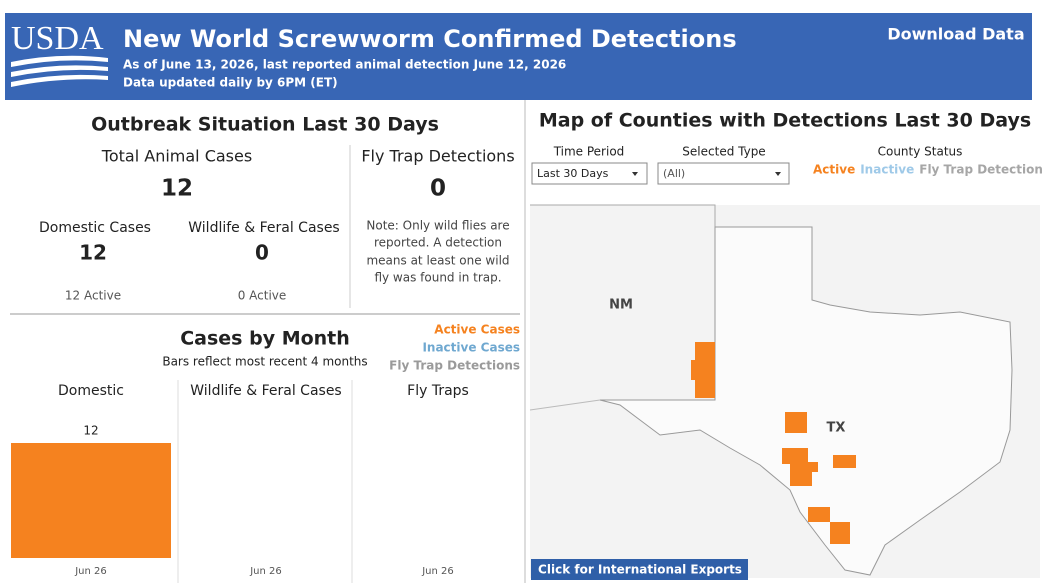 This screenshot has height=583, width=1047. Describe the element at coordinates (263, 228) in the screenshot. I see `kpi-label: Wildlife & Feral Cases` at that location.